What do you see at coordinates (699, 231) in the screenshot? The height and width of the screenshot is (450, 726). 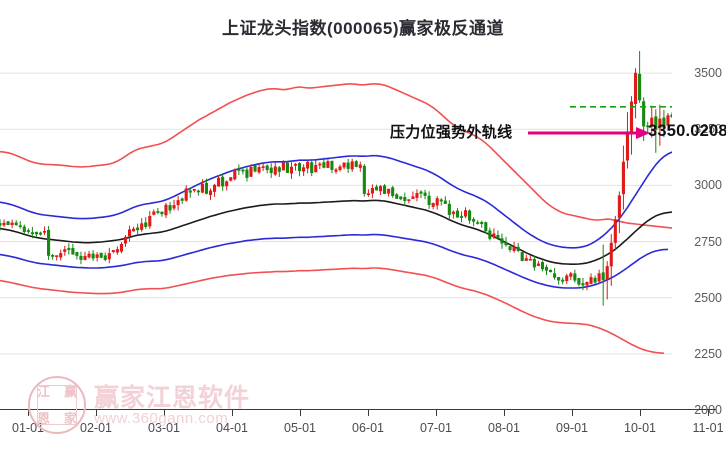 I see `y-axis: 3500 3250 3000 2750 2500 2250 2000` at bounding box center [699, 231].